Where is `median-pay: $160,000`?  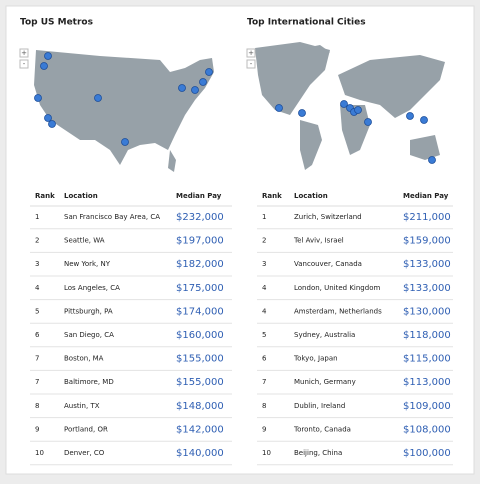
median-pay: $160,000 is located at coordinates (200, 335).